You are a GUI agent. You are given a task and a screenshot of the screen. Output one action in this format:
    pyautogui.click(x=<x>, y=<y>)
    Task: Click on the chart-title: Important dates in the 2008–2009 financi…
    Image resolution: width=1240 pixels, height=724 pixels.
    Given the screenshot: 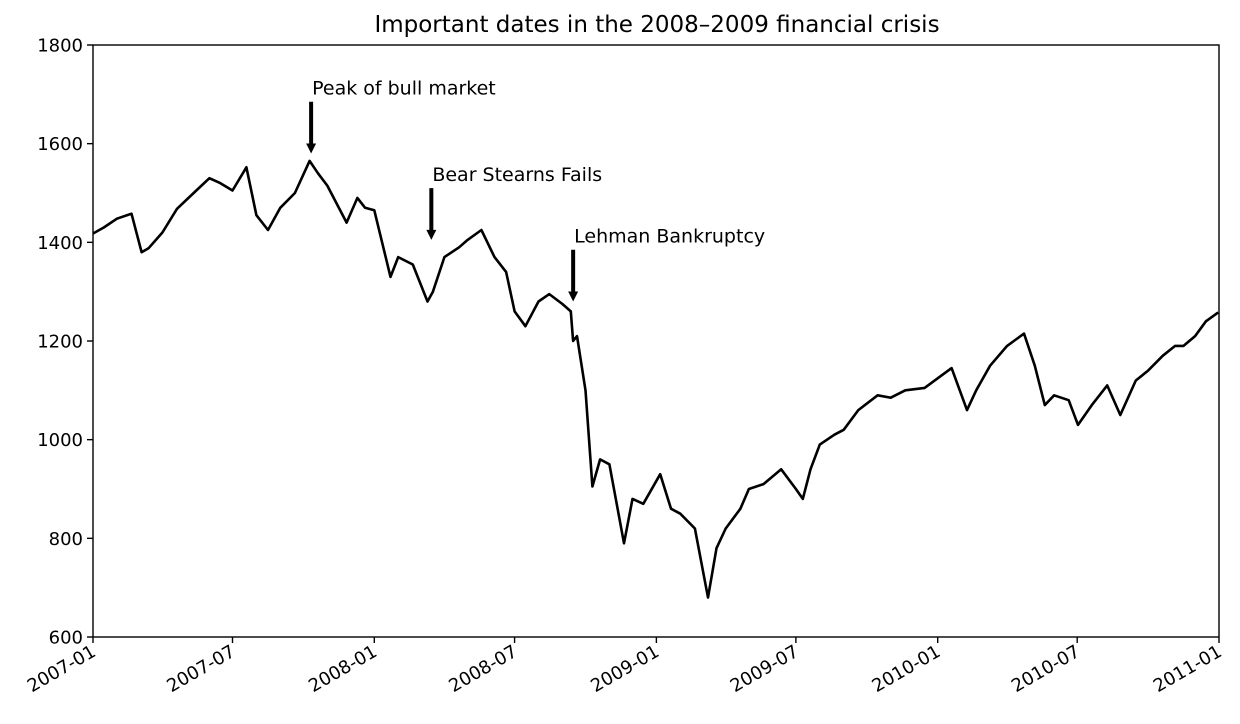 What is the action you would take?
    pyautogui.click(x=656, y=25)
    